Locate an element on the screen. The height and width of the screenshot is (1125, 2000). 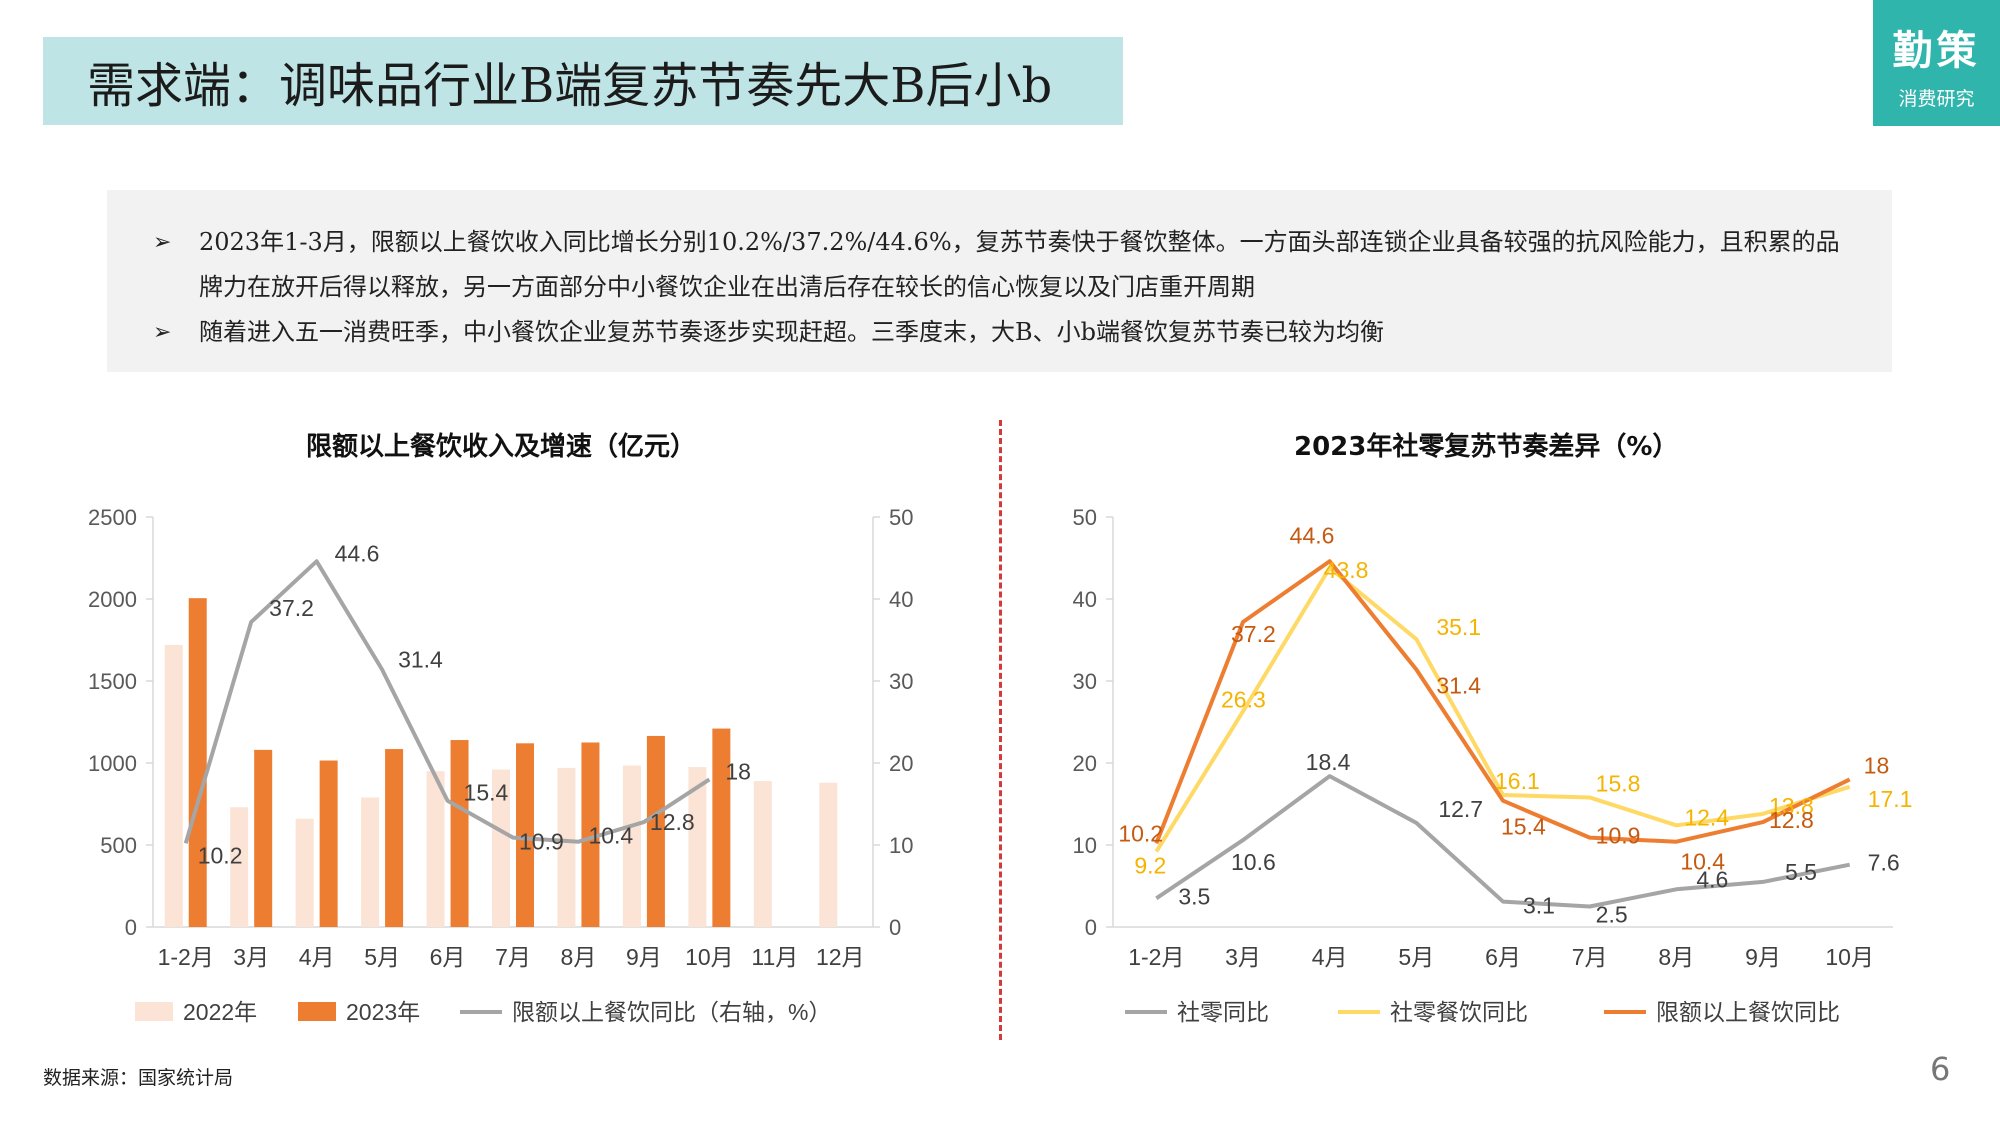
x-tick-label: 3月 is located at coordinates (1243, 957).